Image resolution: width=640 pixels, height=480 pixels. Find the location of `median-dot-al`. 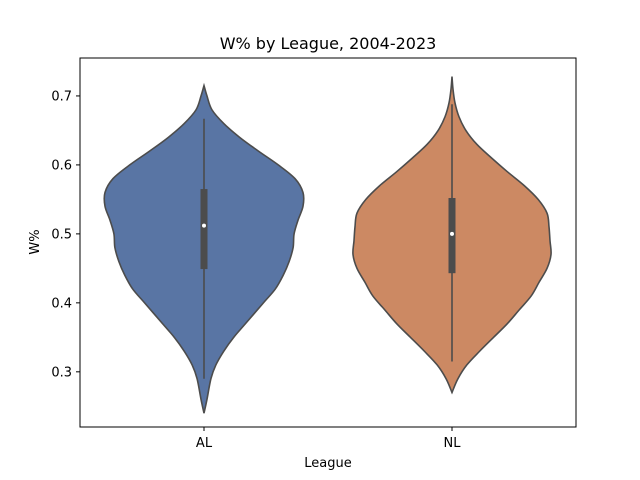

median-dot-al is located at coordinates (204, 225).